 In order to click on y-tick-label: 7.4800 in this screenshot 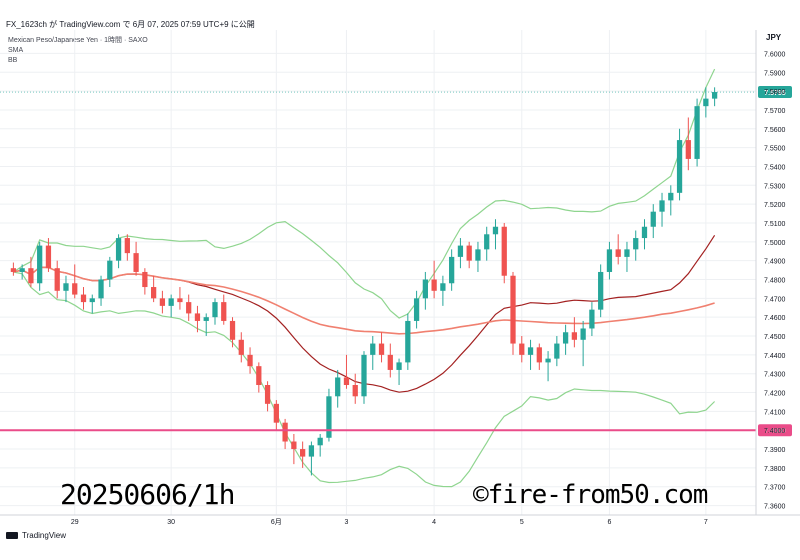, I will do `click(775, 281)`.